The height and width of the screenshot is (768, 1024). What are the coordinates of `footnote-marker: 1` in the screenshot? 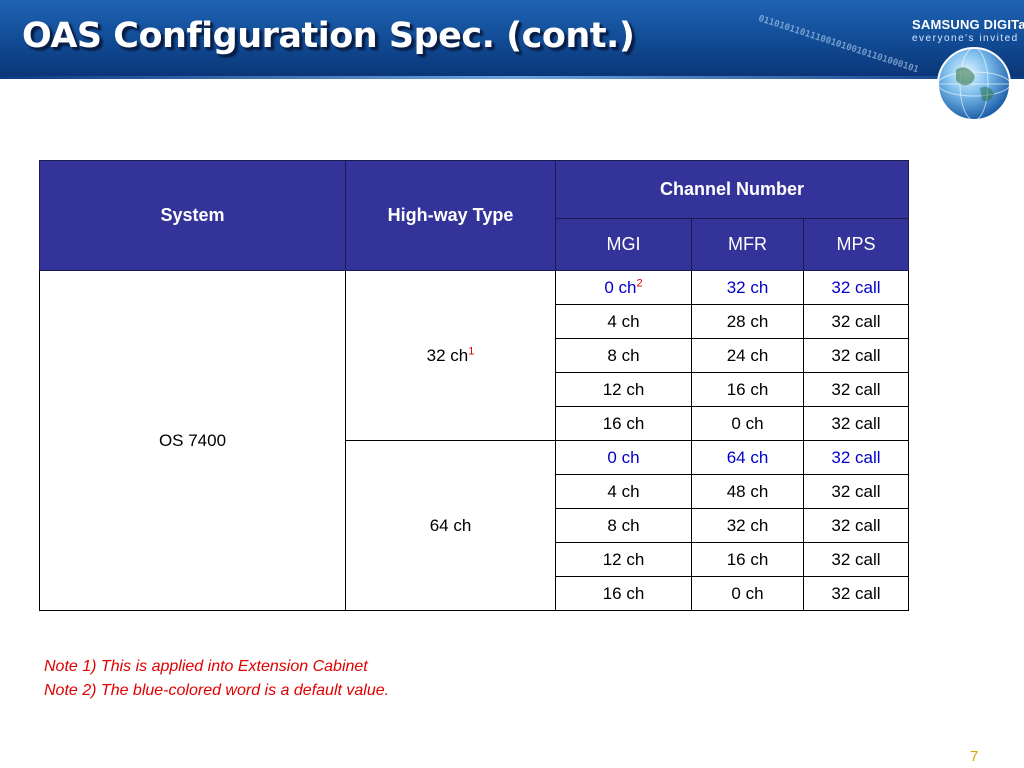 It's located at (471, 350).